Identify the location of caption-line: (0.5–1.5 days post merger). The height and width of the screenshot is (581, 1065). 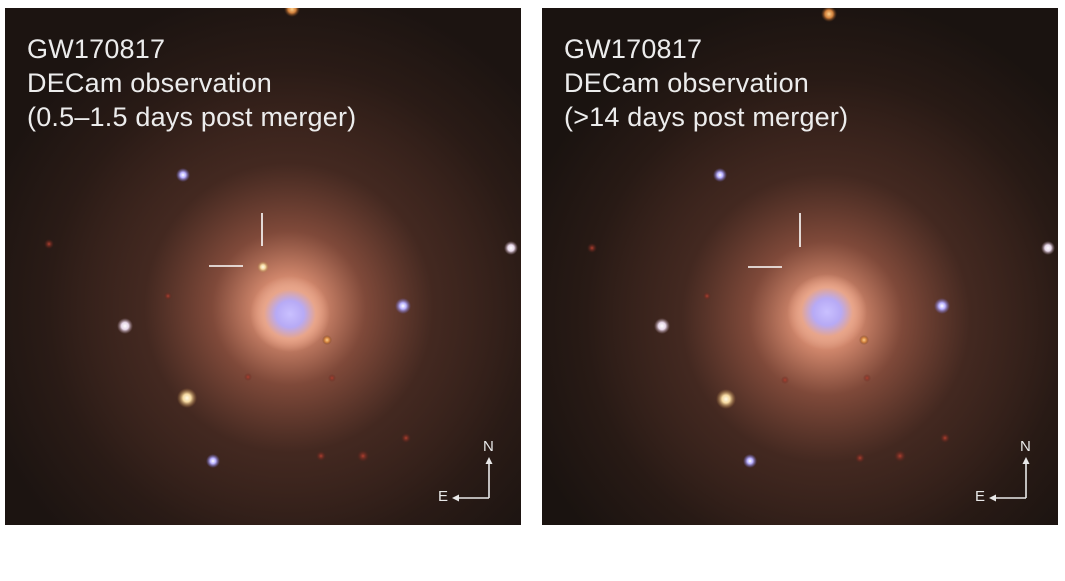
(192, 117).